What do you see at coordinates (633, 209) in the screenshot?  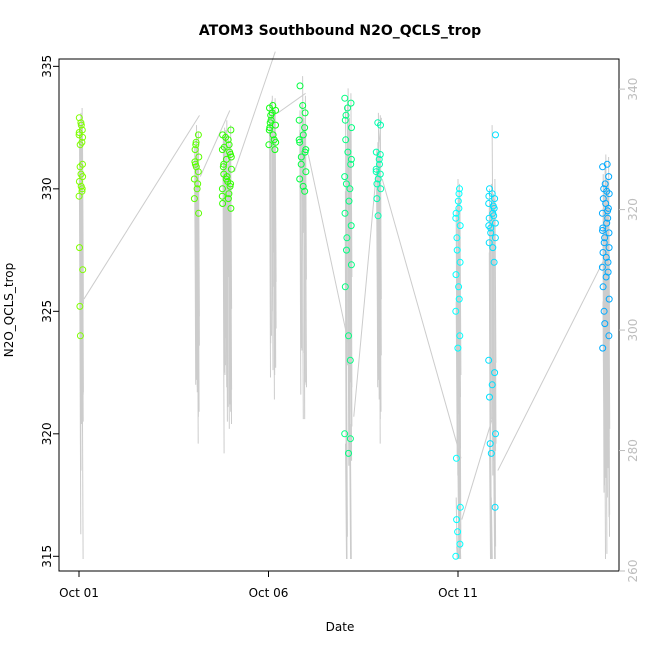 I see `y2-tick-label: 320` at bounding box center [633, 209].